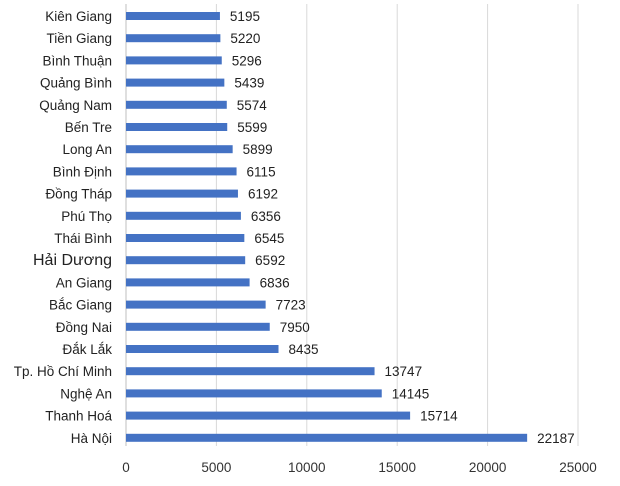  I want to click on data-label: 6192, so click(263, 194).